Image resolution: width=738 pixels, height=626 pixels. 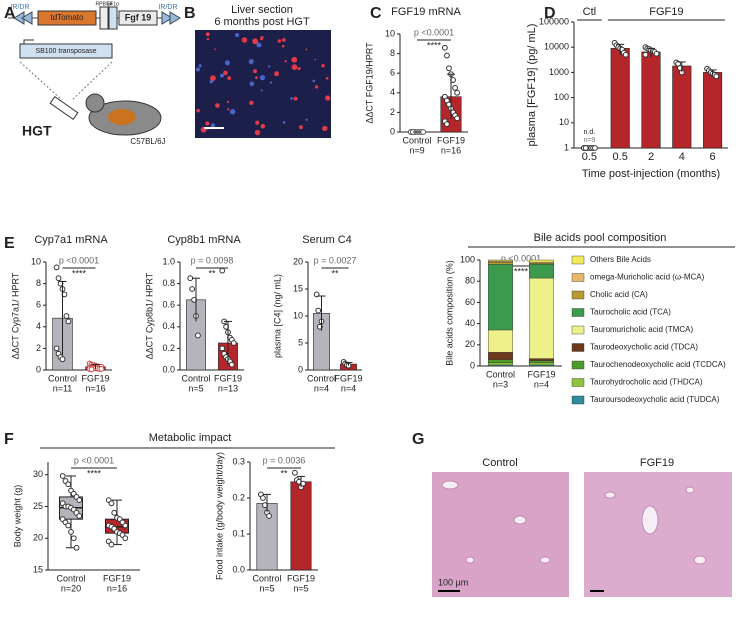 I want to click on y-tick-label: 5, so click(x=300, y=342).